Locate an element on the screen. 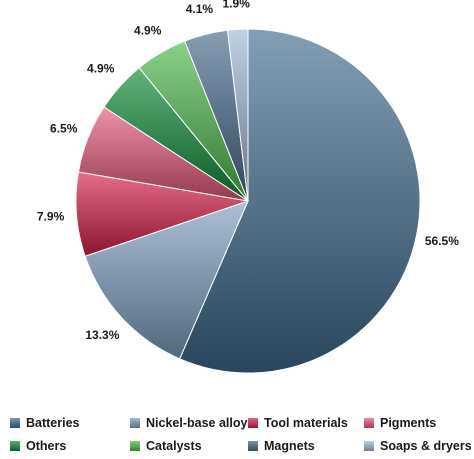 The width and height of the screenshot is (474, 459). legend-label: Nickel-base alloys is located at coordinates (200, 423).